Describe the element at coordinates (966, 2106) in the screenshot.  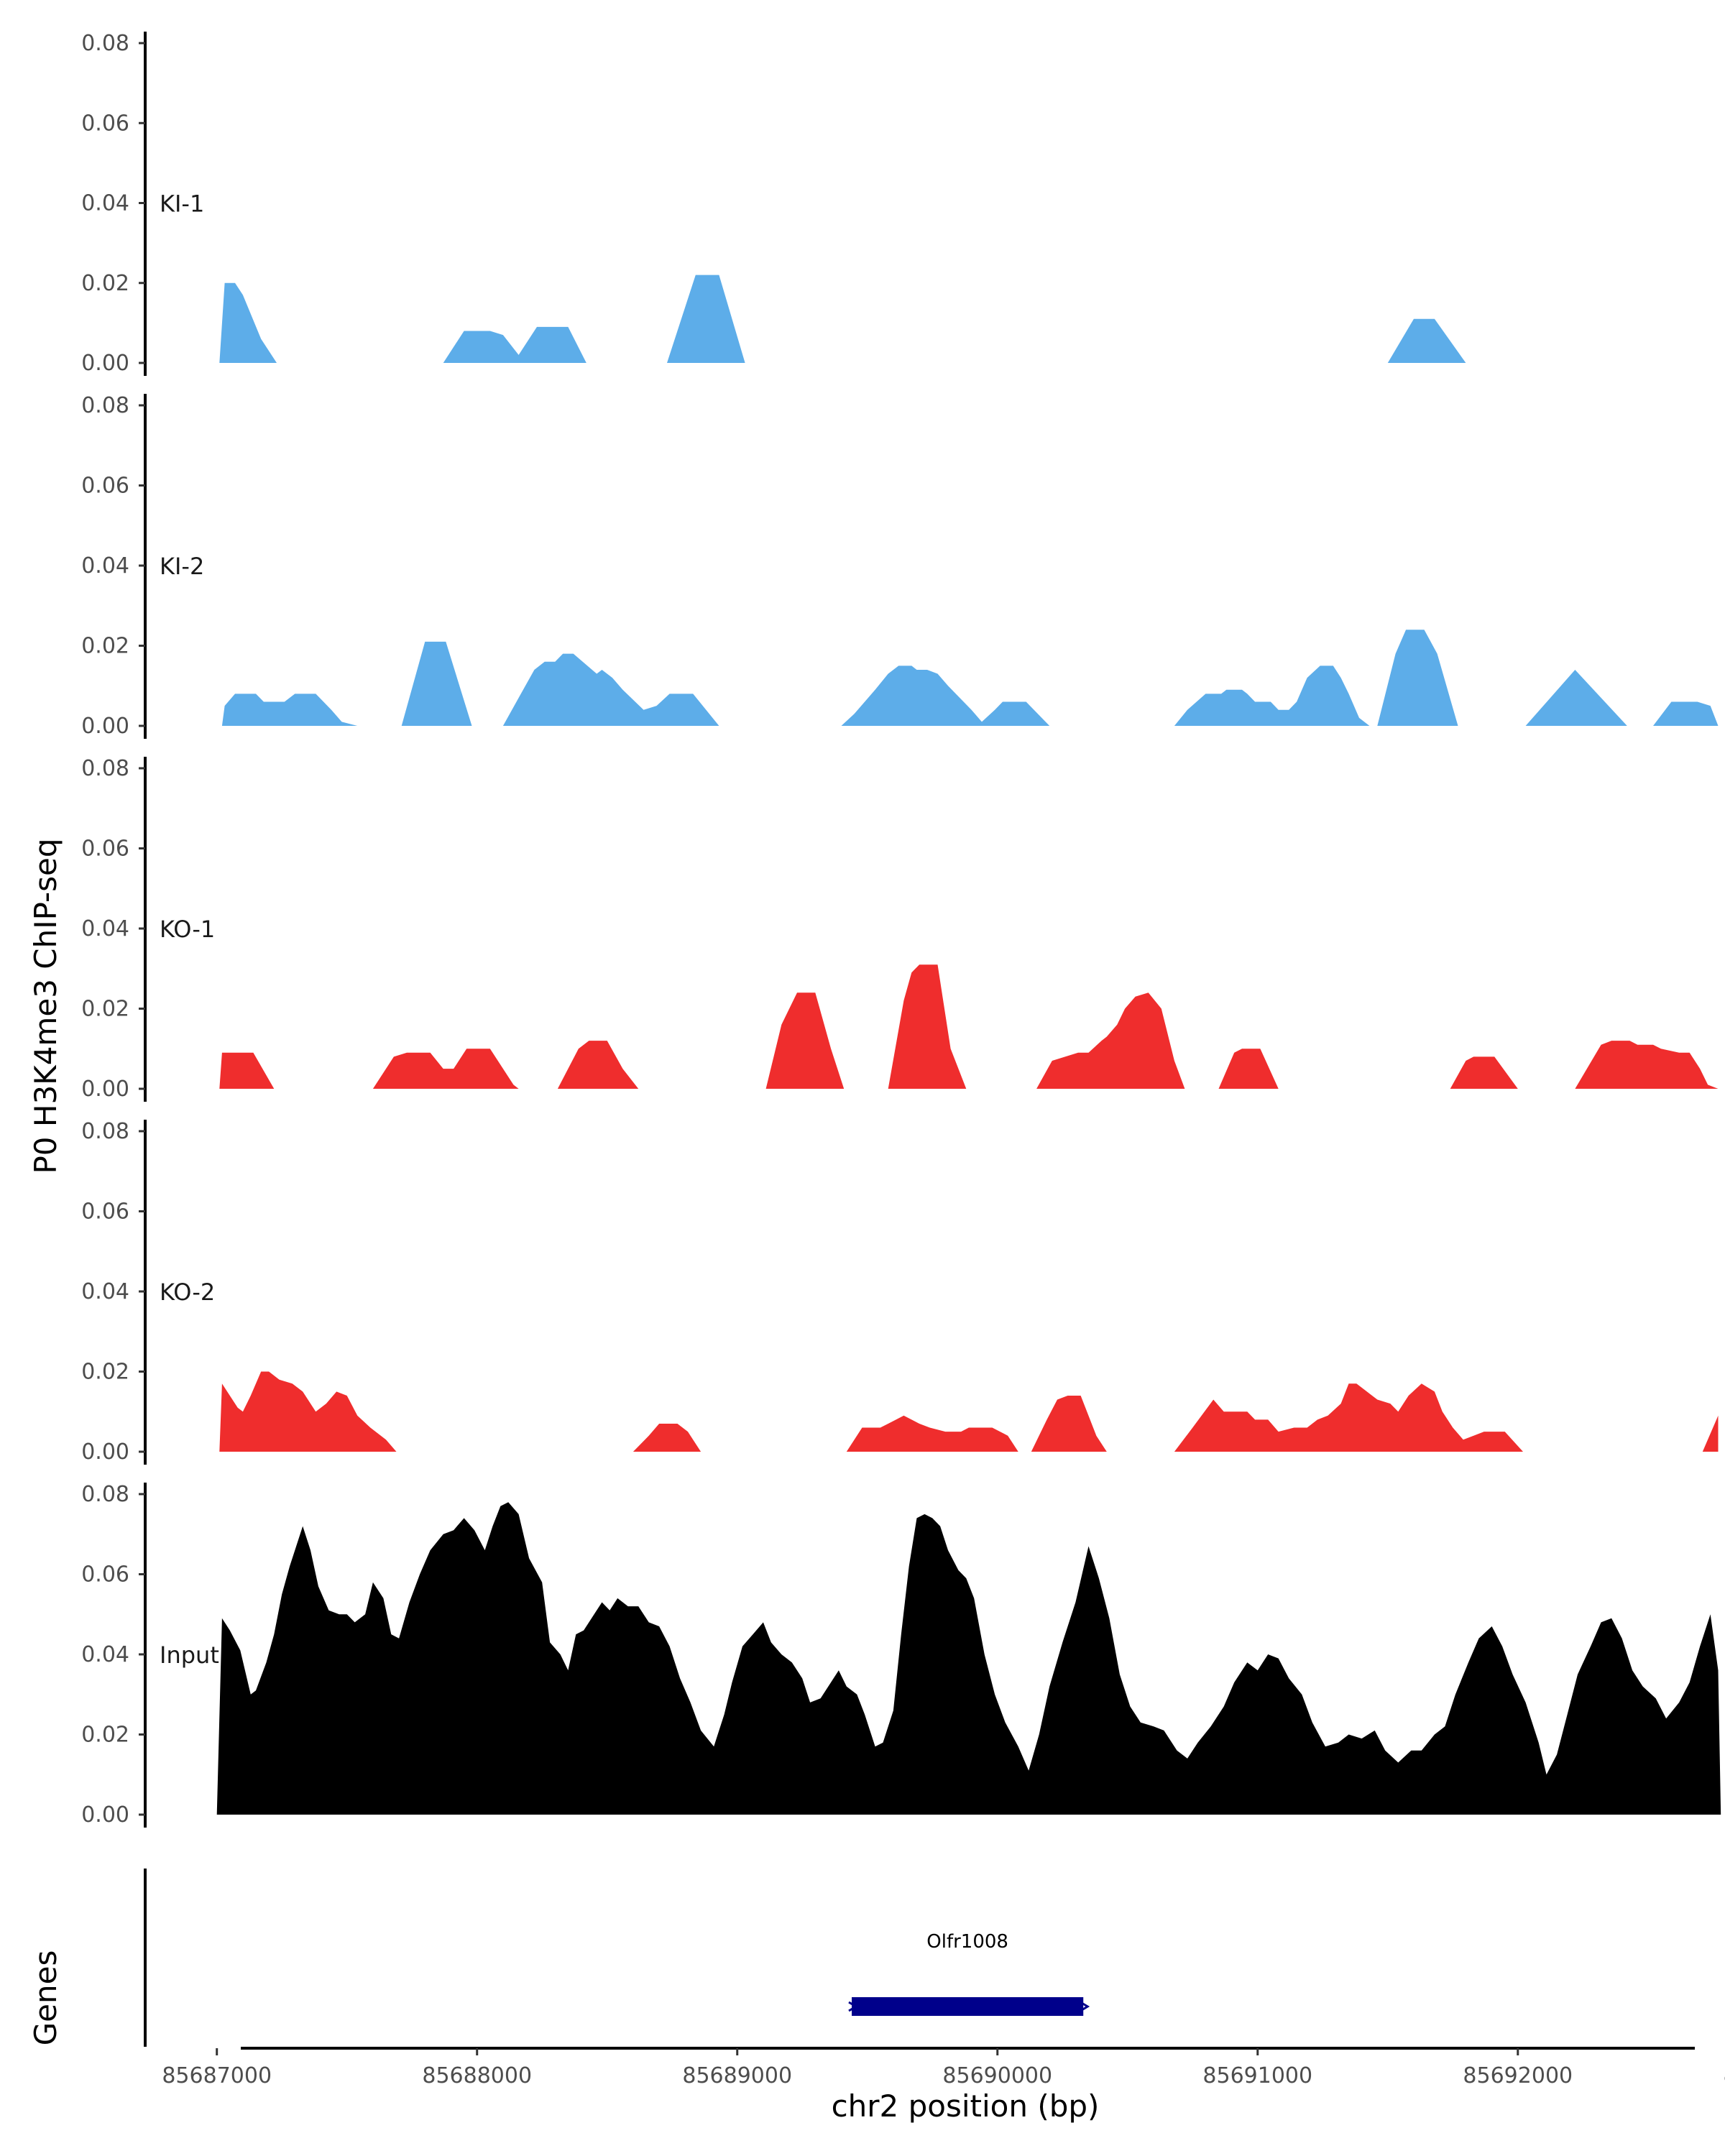
I see `x-axis-title: chr2 position (bp)` at that location.